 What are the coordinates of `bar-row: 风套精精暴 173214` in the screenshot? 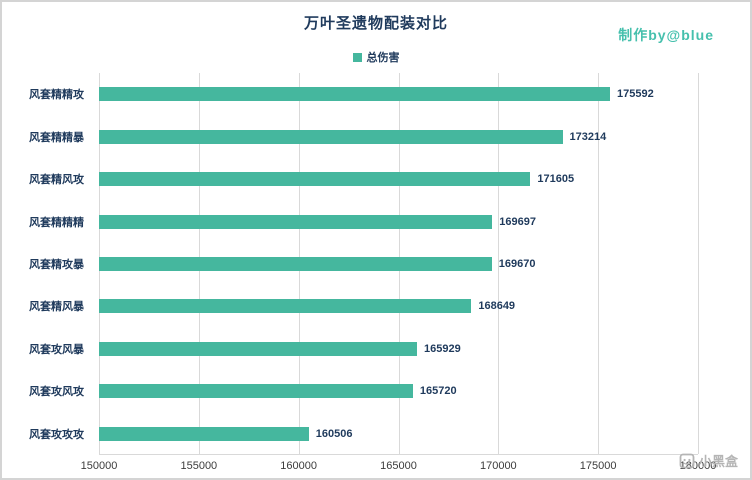 It's located at (376, 136).